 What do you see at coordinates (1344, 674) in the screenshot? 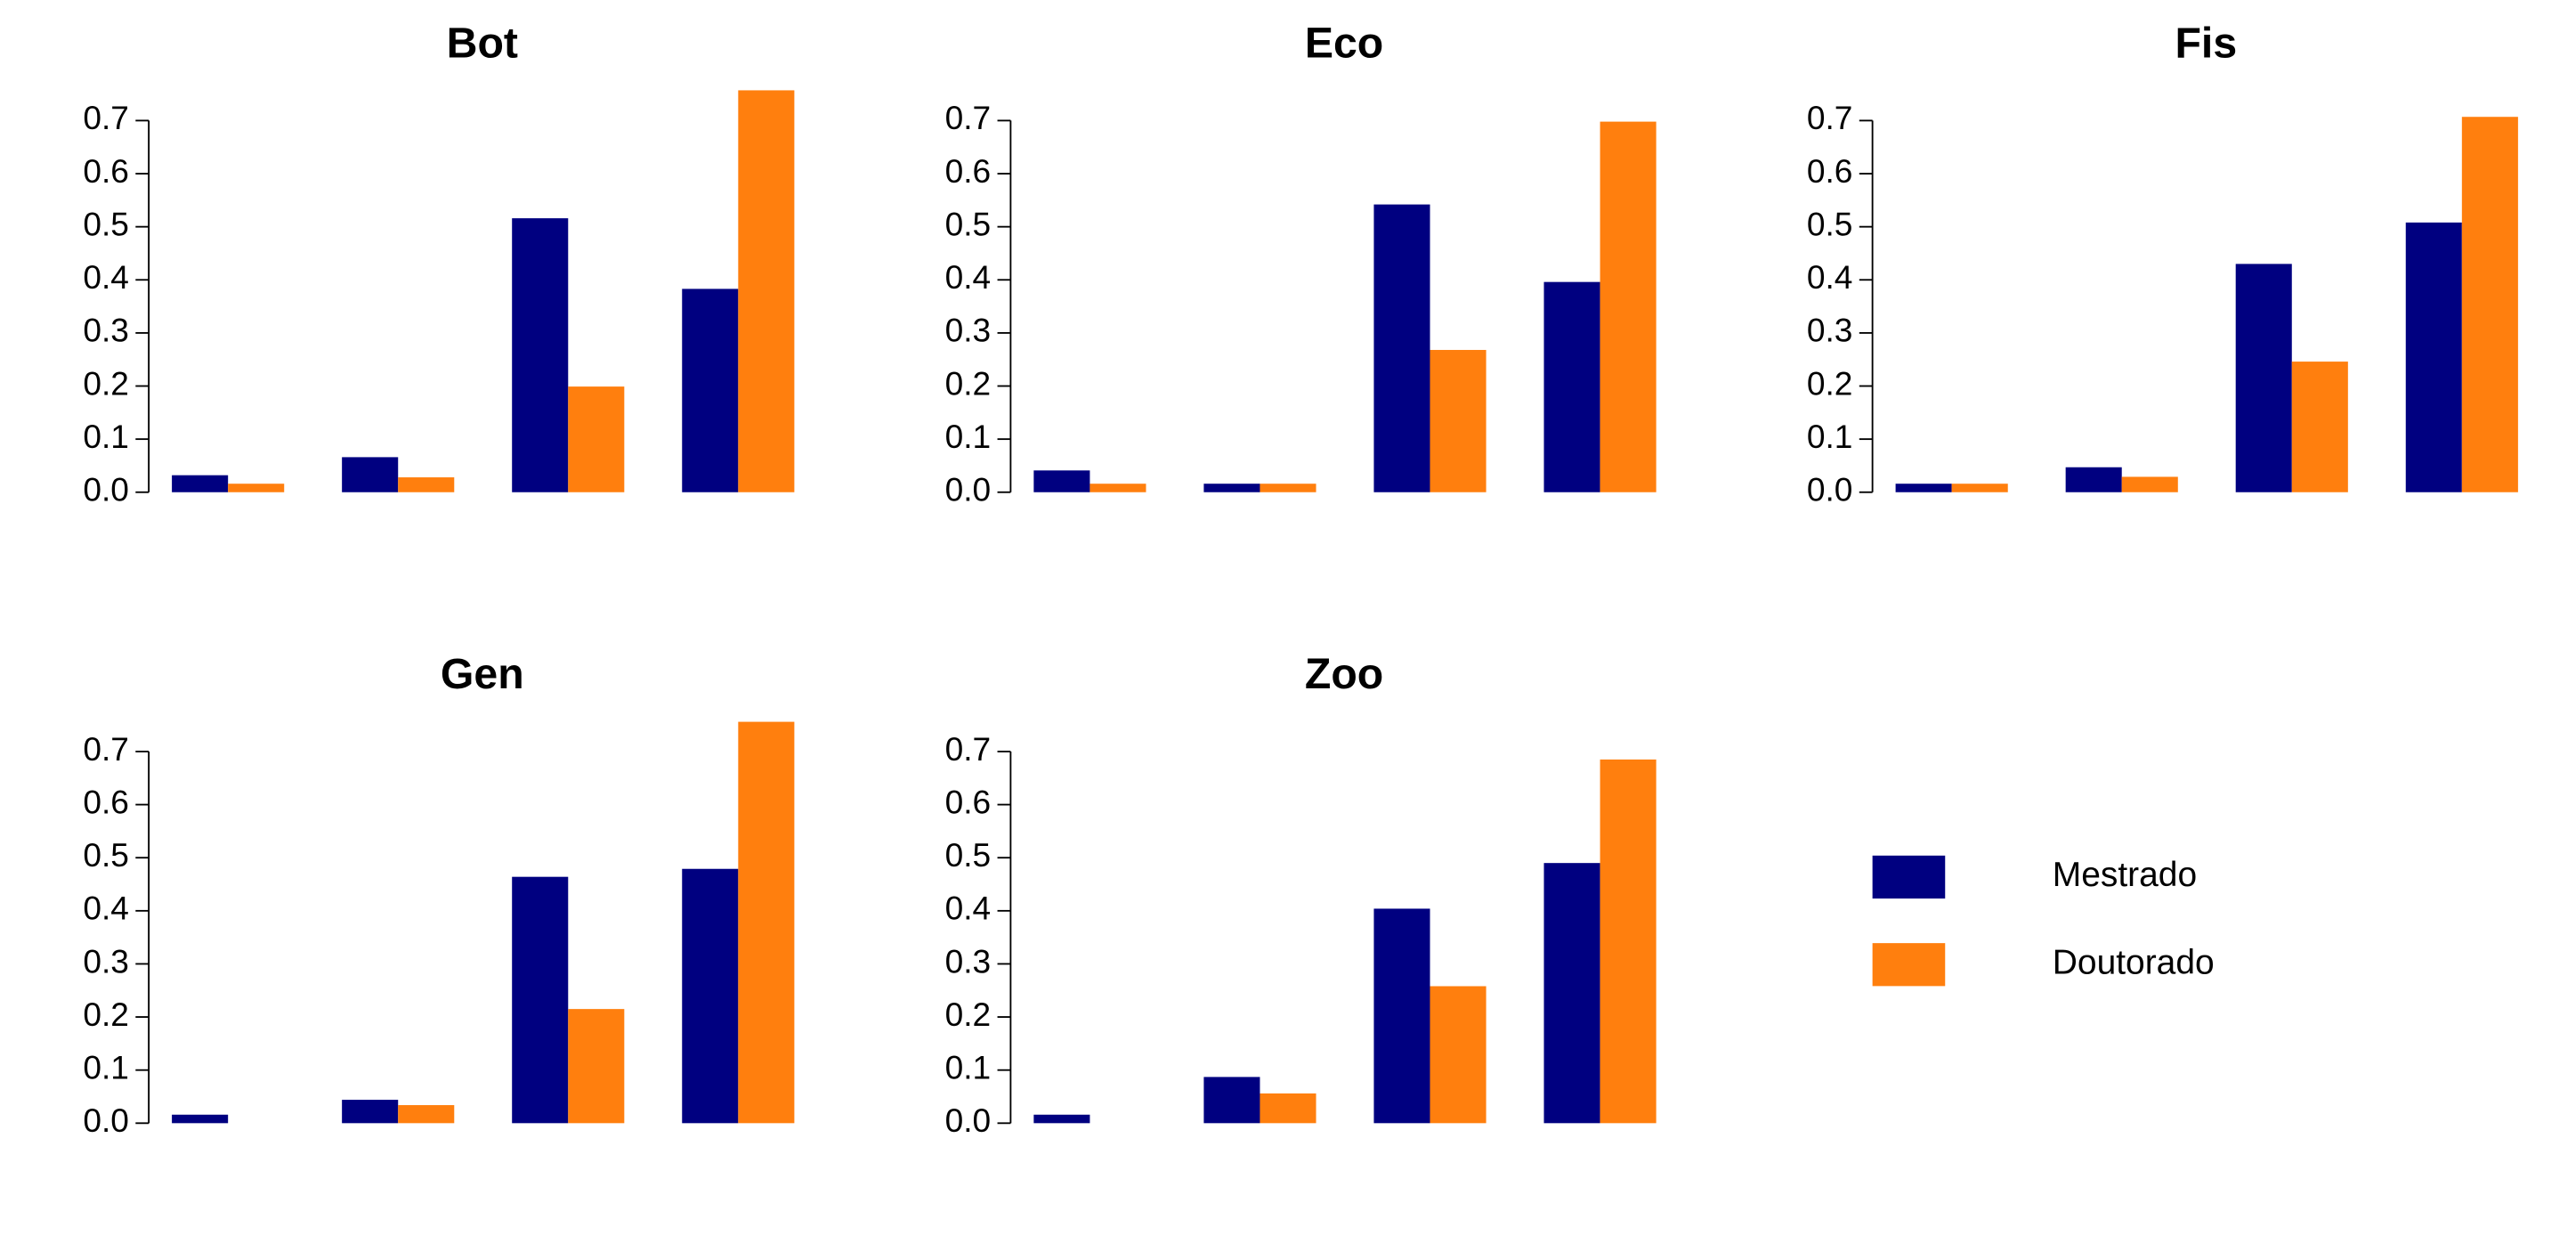
I see `chart-title: Zoo` at bounding box center [1344, 674].